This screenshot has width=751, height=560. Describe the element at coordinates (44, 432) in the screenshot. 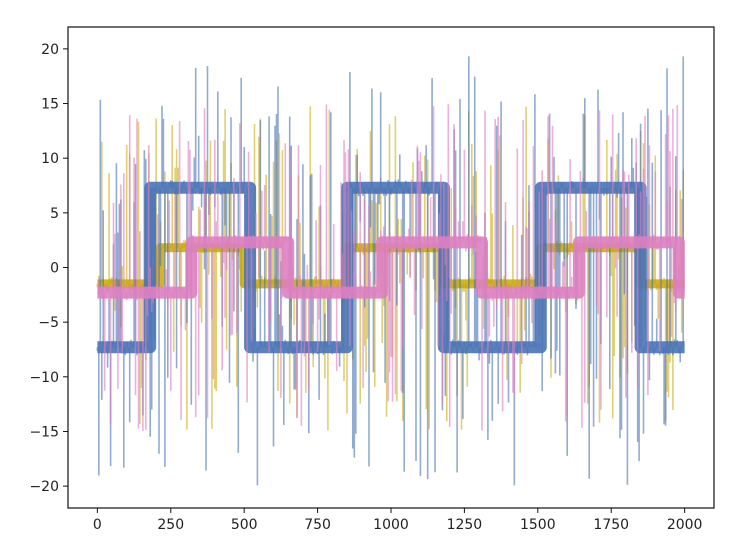

I see `y-tick-label: −15` at that location.